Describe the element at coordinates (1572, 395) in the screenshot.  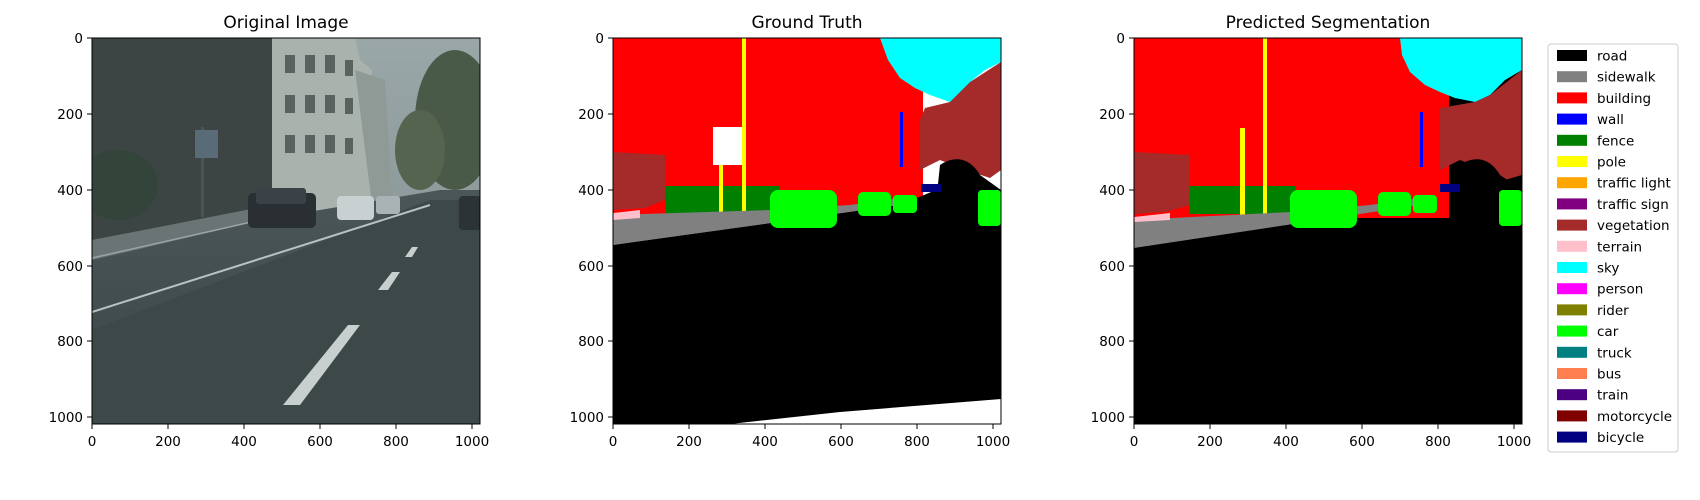
I see `legend-swatch-train` at that location.